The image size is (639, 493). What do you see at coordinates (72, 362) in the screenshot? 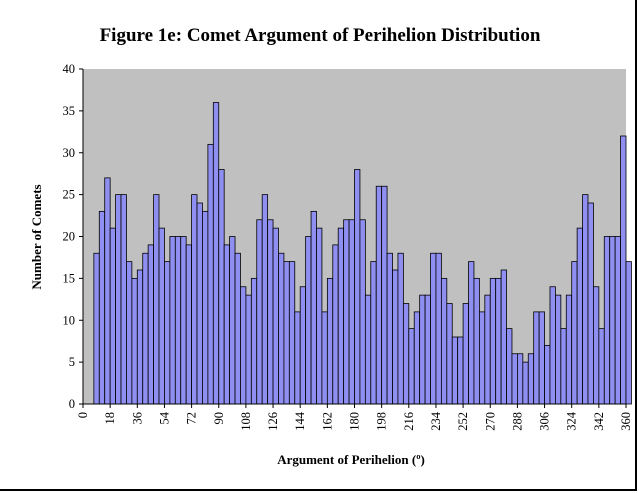
I see `y-tick-label: 5` at bounding box center [72, 362].